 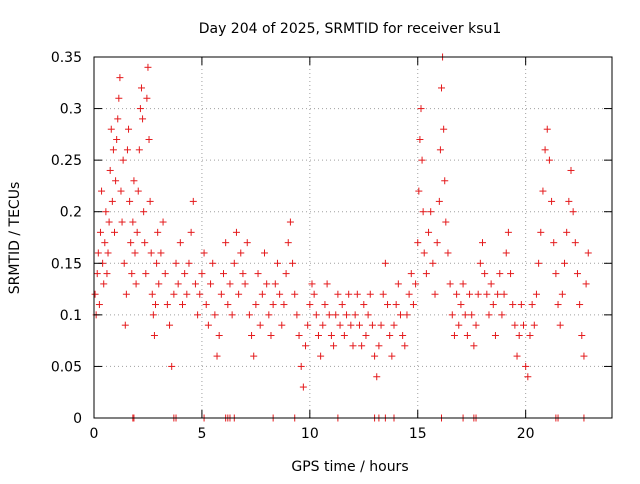 What do you see at coordinates (71, 316) in the screenshot?
I see `y-tick-label: 0.1` at bounding box center [71, 316].